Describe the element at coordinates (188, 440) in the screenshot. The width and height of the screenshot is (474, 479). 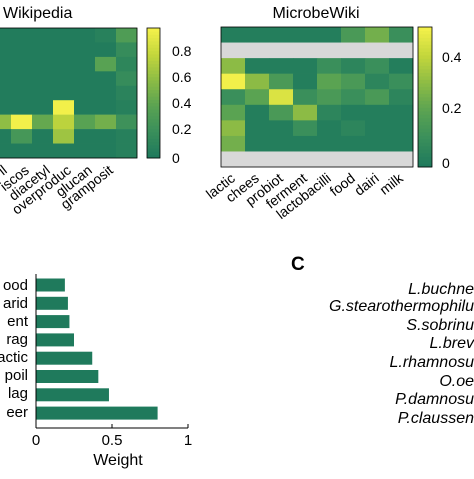
I see `bar-x-tick-label: 1` at that location.